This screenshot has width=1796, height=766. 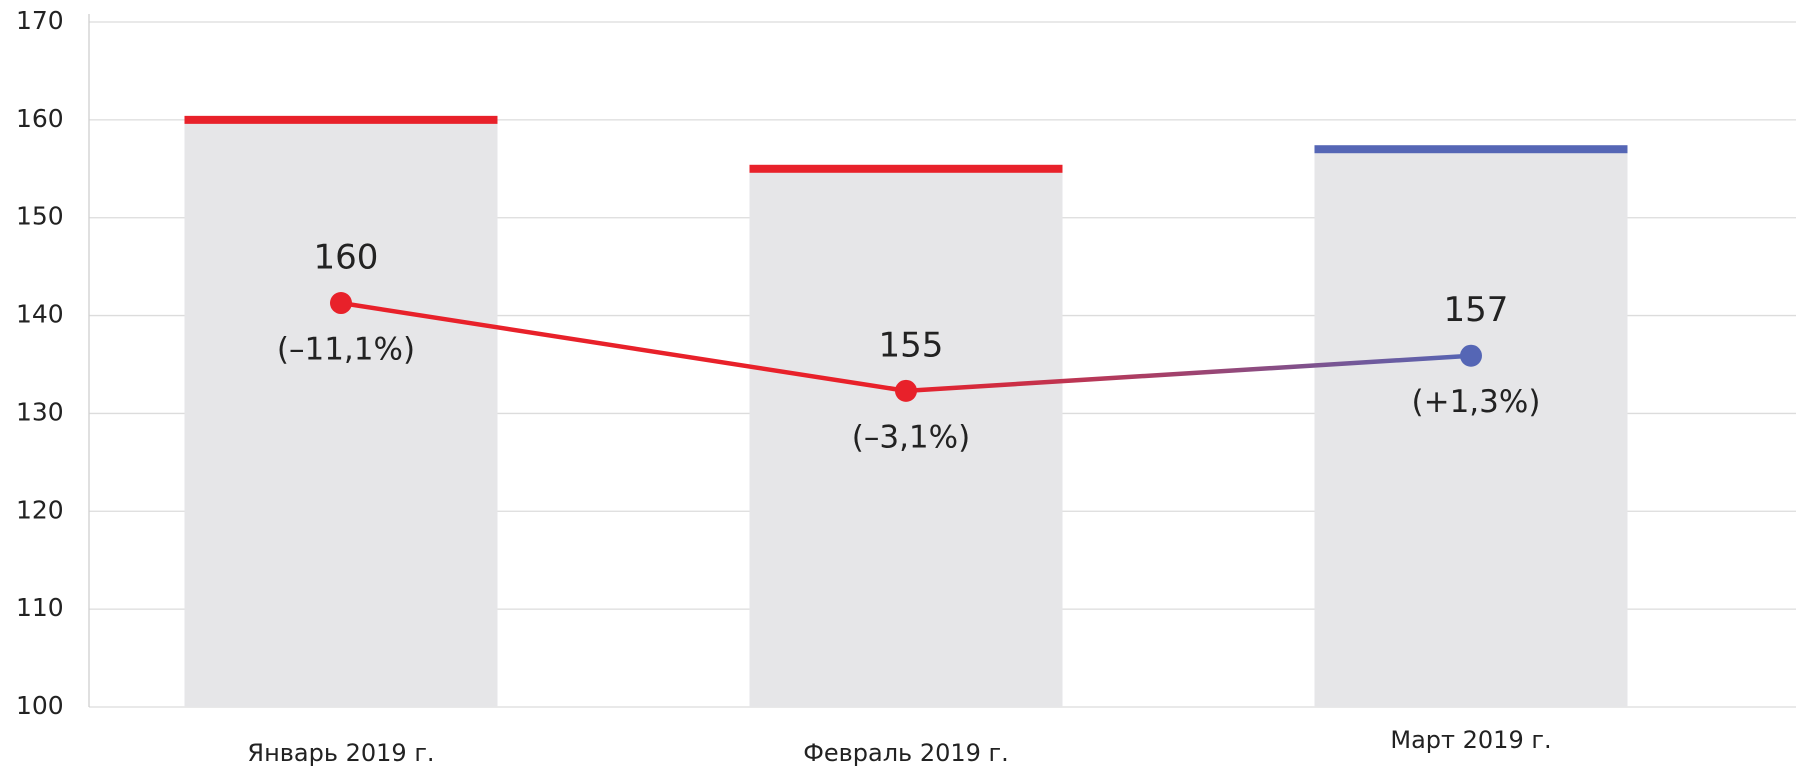 What do you see at coordinates (40, 509) in the screenshot?
I see `y-tick-label: 120` at bounding box center [40, 509].